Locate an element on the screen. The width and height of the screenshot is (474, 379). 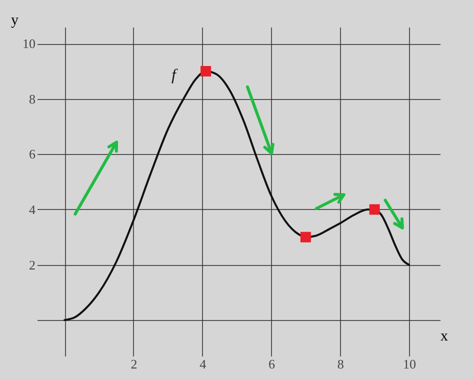
y-tick-label: 2 is located at coordinates (32, 264).